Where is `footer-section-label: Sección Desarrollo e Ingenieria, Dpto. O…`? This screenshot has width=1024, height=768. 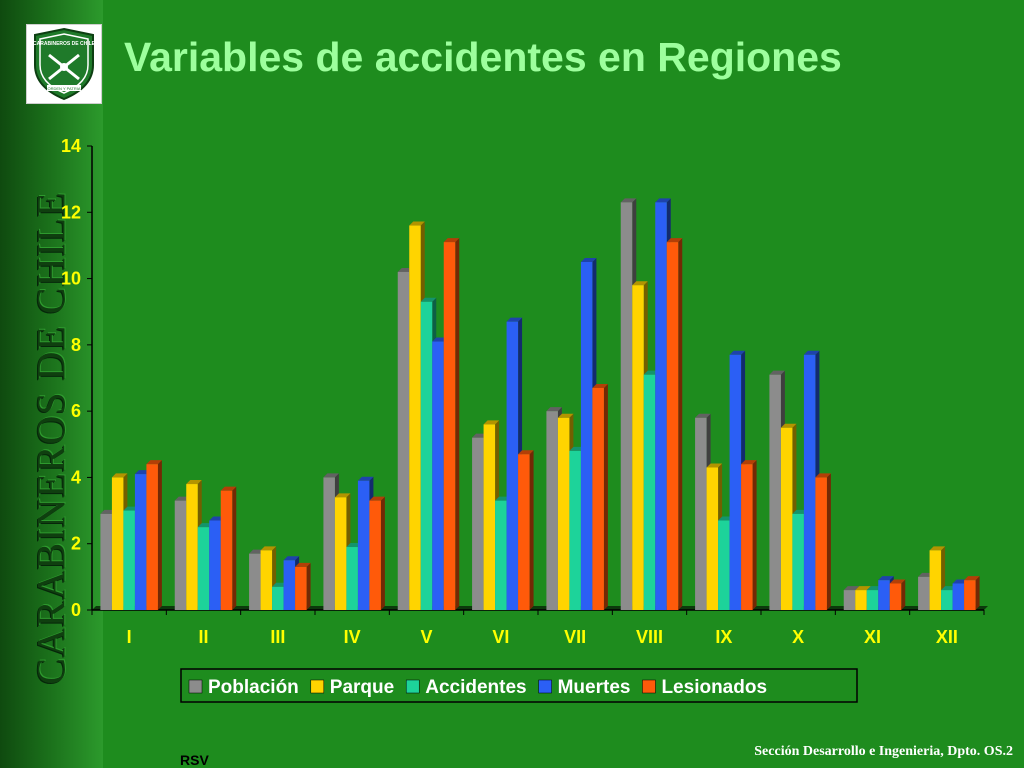
footer-section-label: Sección Desarrollo e Ingenieria, Dpto. O… is located at coordinates (883, 751).